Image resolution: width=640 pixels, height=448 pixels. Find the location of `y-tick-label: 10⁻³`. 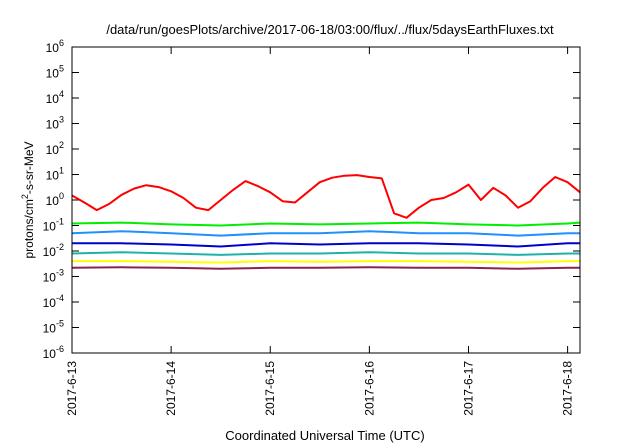

y-tick-label: 10⁻³ is located at coordinates (53, 276).